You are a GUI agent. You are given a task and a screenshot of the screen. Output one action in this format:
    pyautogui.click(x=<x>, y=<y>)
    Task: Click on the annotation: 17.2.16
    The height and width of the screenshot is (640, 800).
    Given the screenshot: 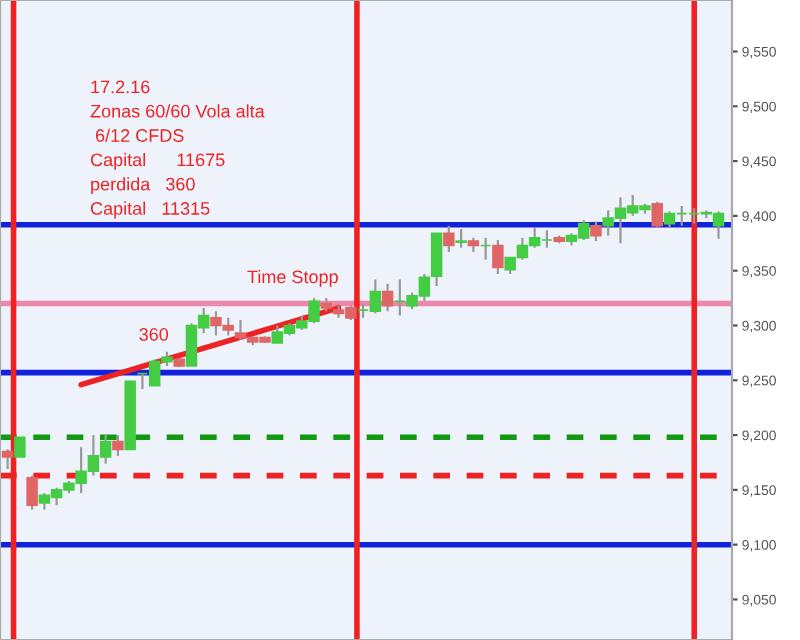 What is the action you would take?
    pyautogui.click(x=120, y=87)
    